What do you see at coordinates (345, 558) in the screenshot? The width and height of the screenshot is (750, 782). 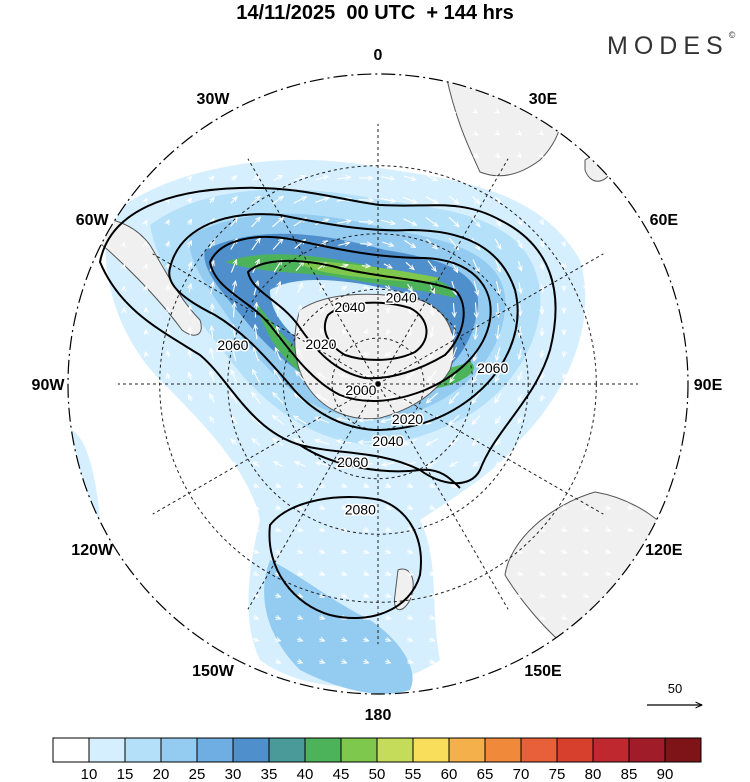 I see `contour-2080` at bounding box center [345, 558].